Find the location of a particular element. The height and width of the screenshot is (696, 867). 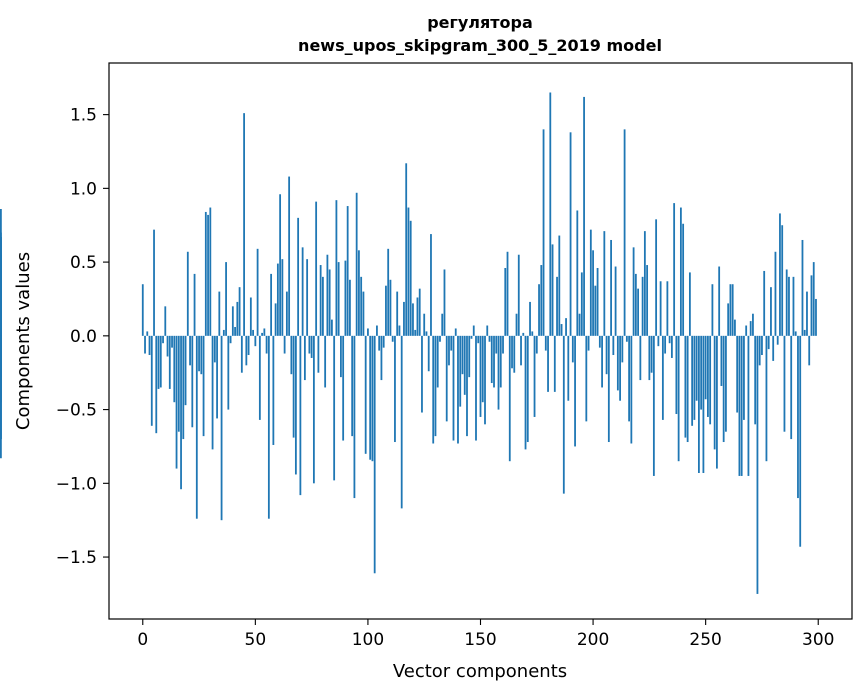

y-tick-label: 0.5 is located at coordinates (83, 263).